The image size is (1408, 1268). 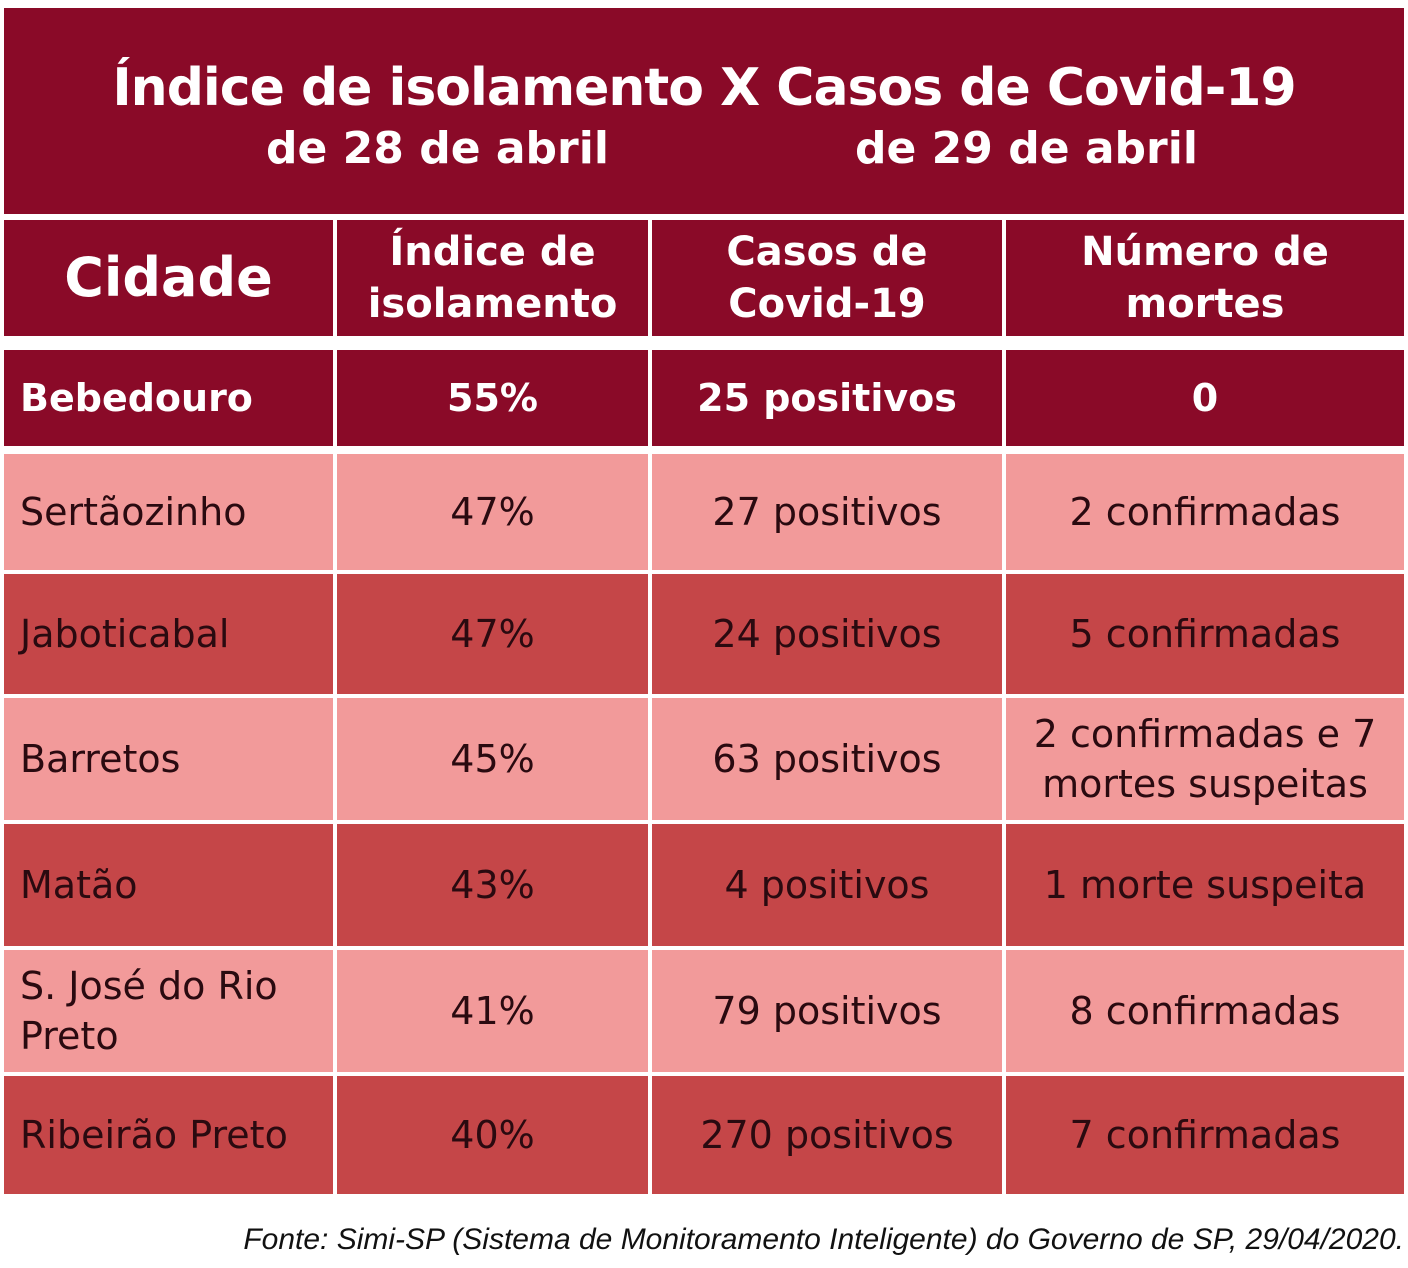 What do you see at coordinates (1205, 512) in the screenshot?
I see `table-cell-deaths: 2 confirmadas` at bounding box center [1205, 512].